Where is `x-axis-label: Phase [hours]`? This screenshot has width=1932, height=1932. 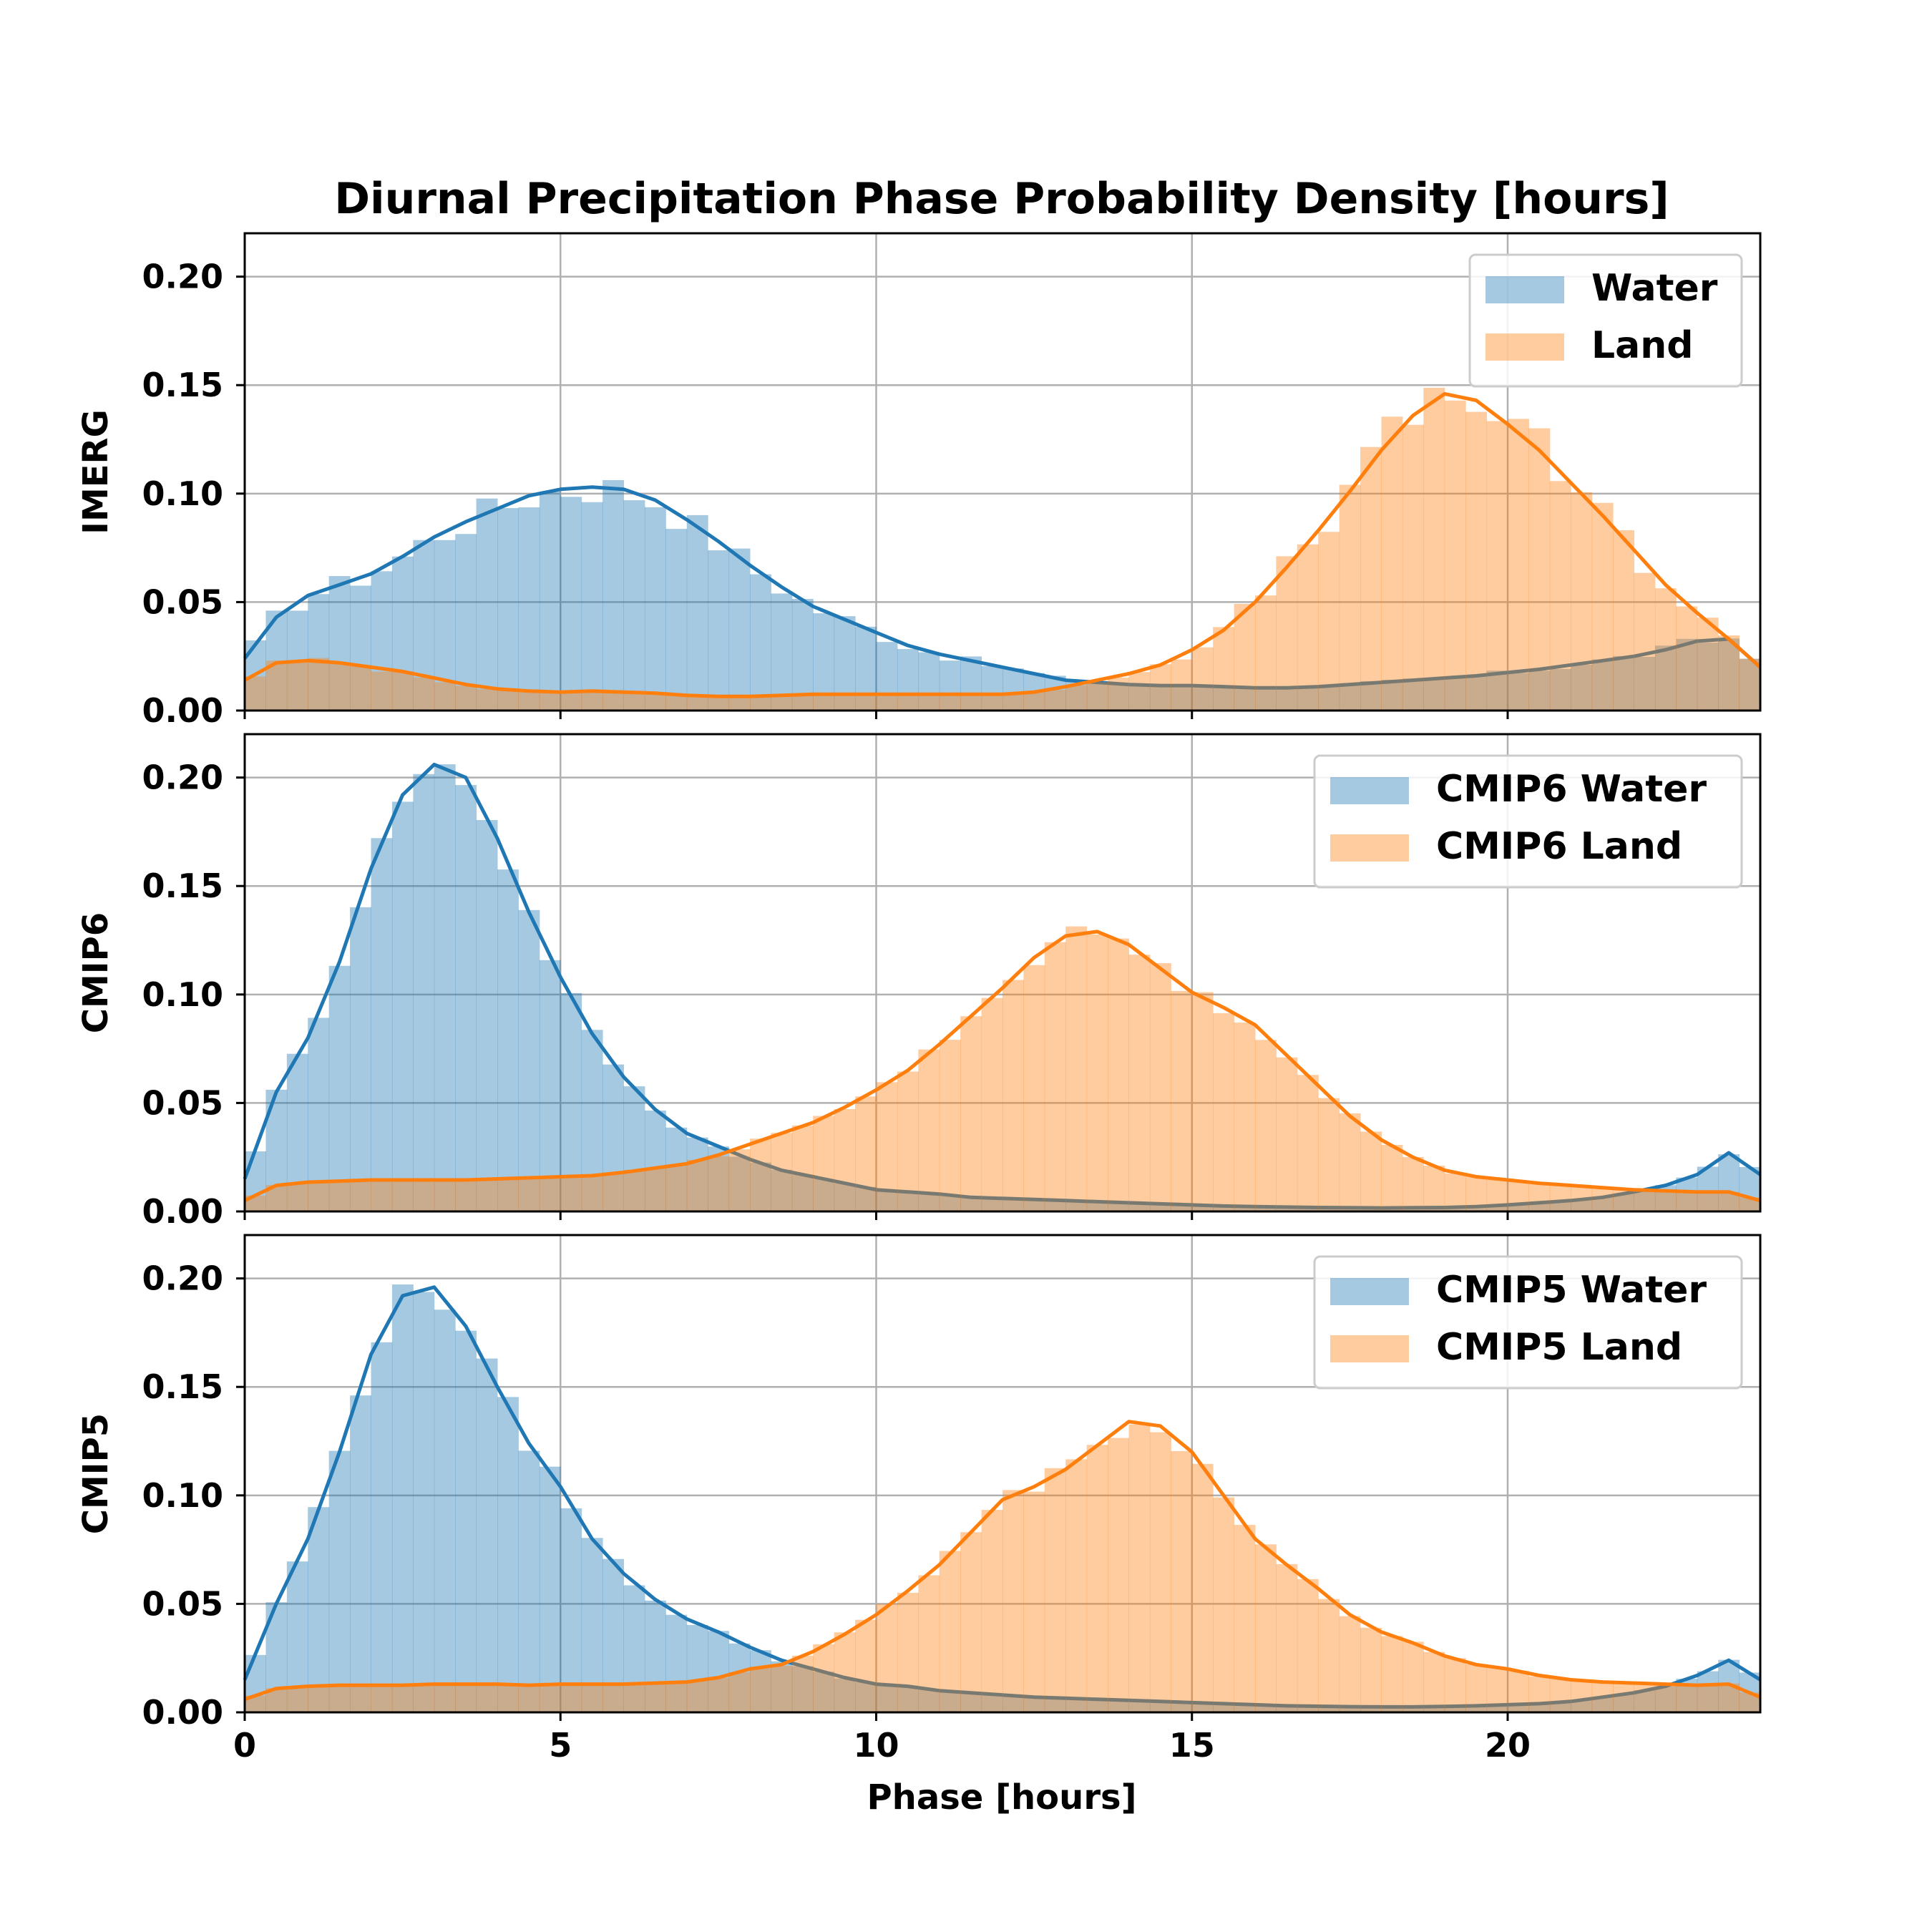 x-axis-label: Phase [hours] is located at coordinates (1001, 1797).